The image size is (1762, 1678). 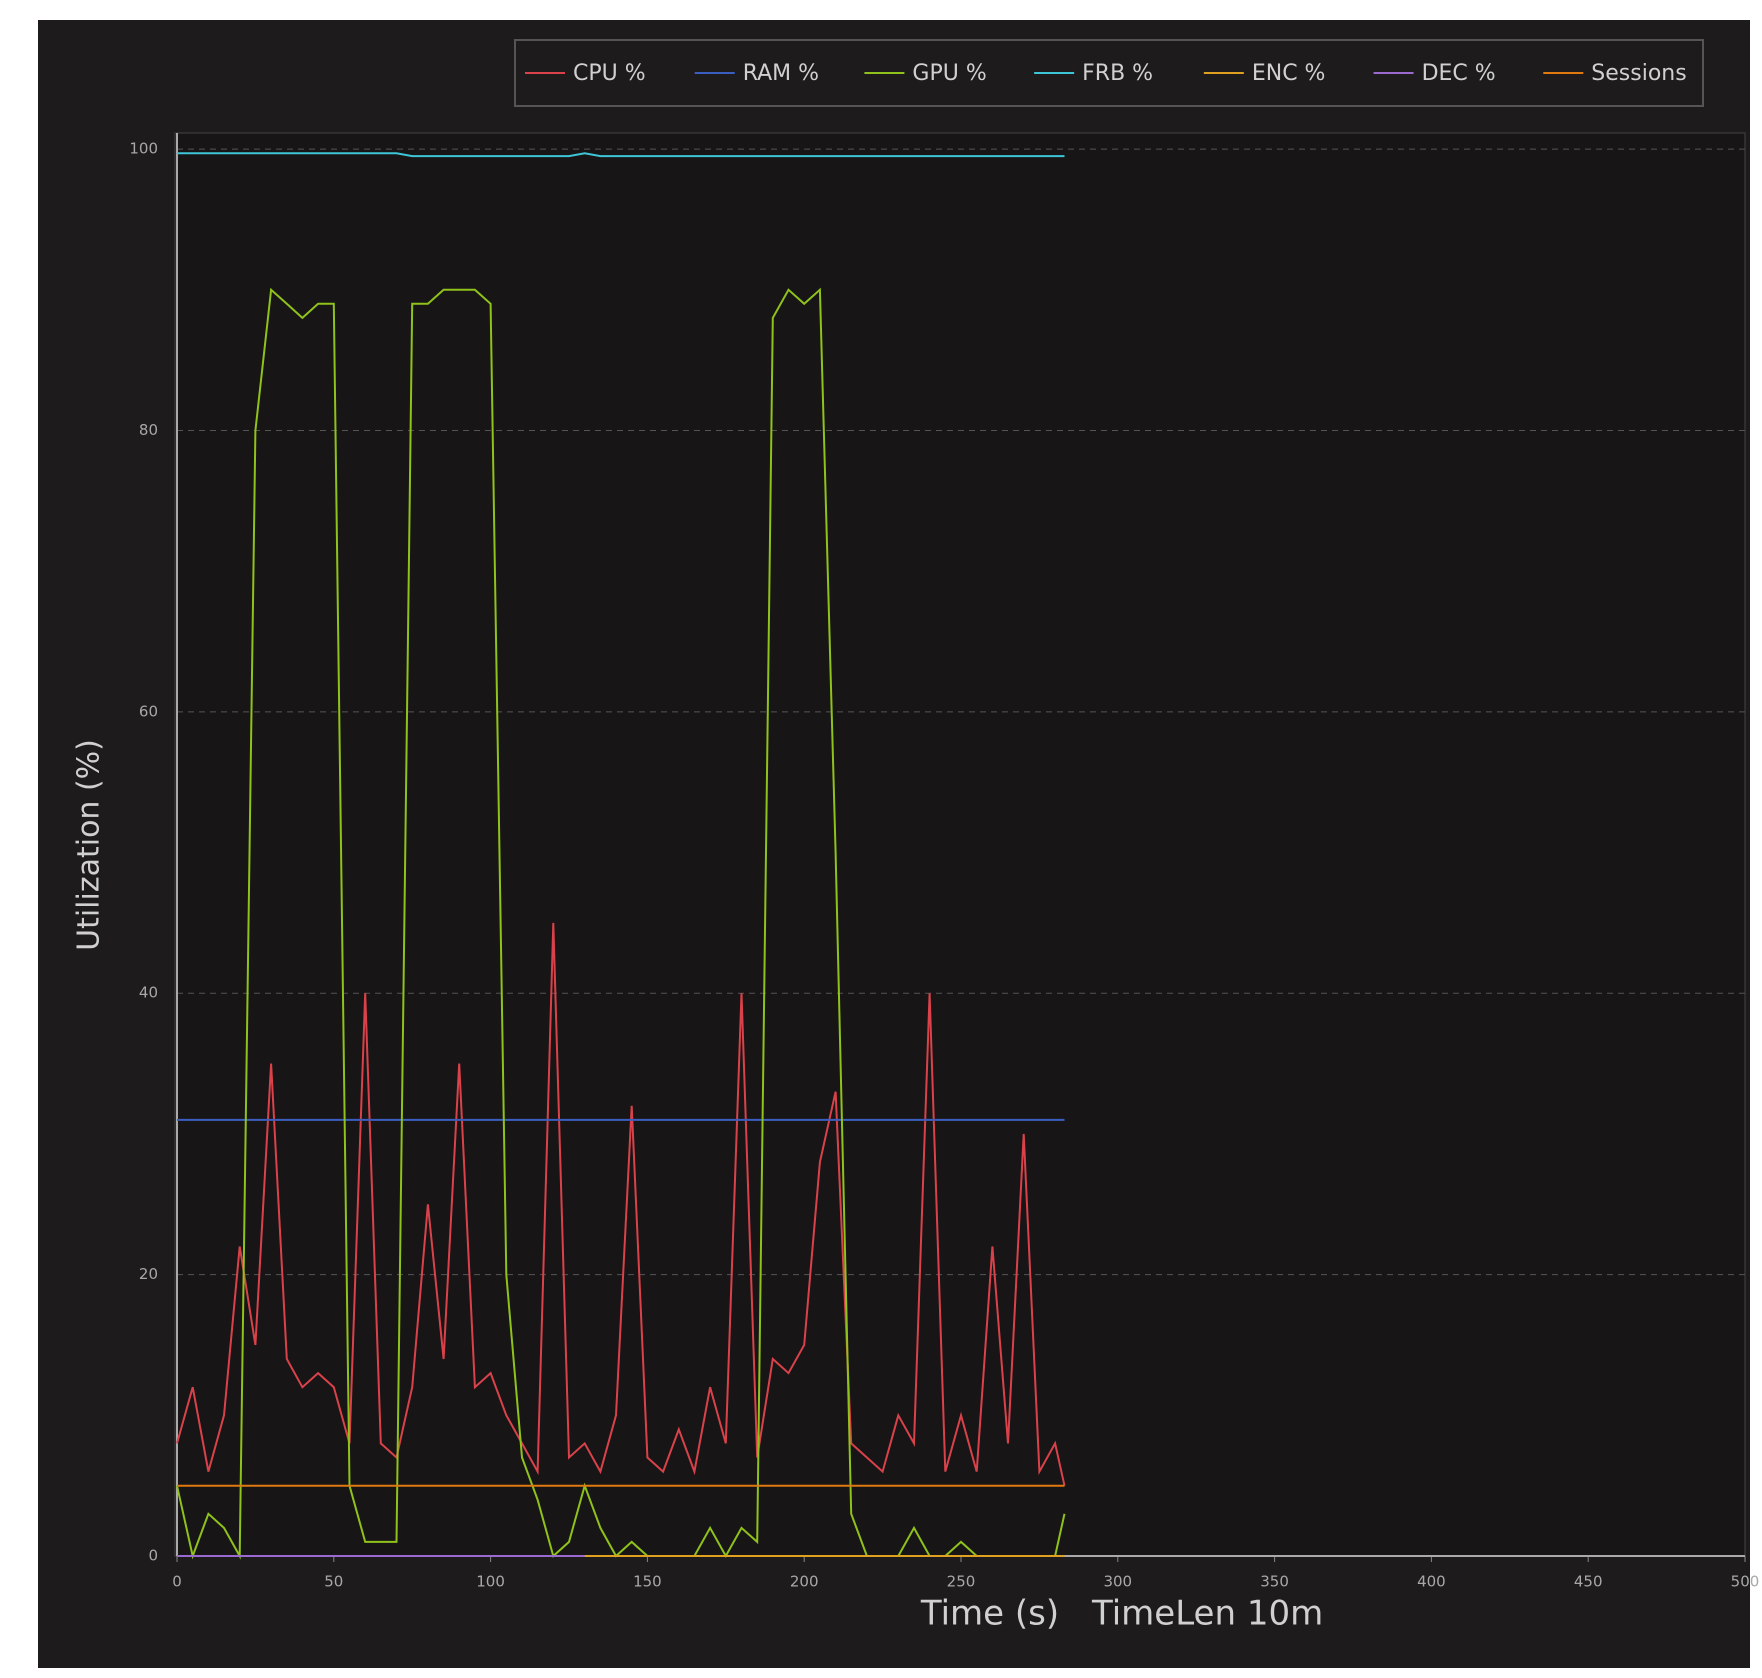 What do you see at coordinates (148, 993) in the screenshot?
I see `y-tick-label: 40` at bounding box center [148, 993].